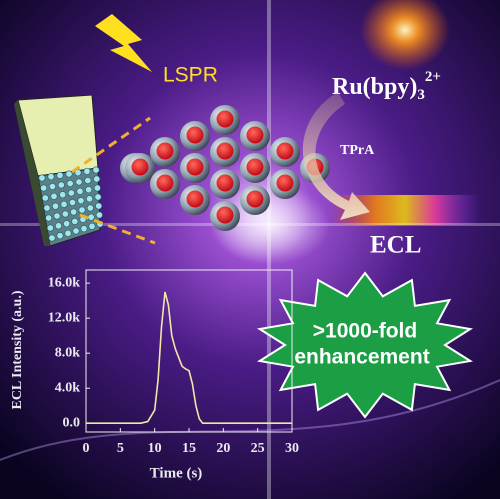  Describe the element at coordinates (189, 357) in the screenshot. I see `data-line` at that location.